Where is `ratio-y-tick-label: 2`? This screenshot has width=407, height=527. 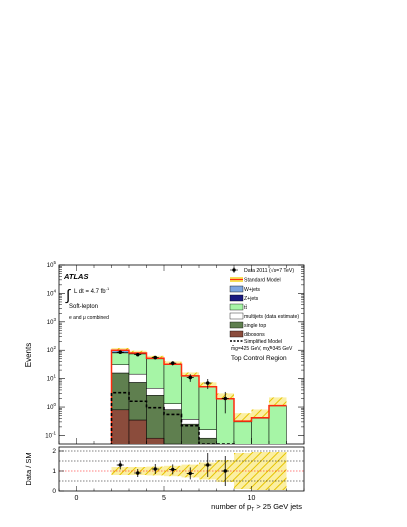 ratio-y-tick-label: 2 is located at coordinates (54, 451).